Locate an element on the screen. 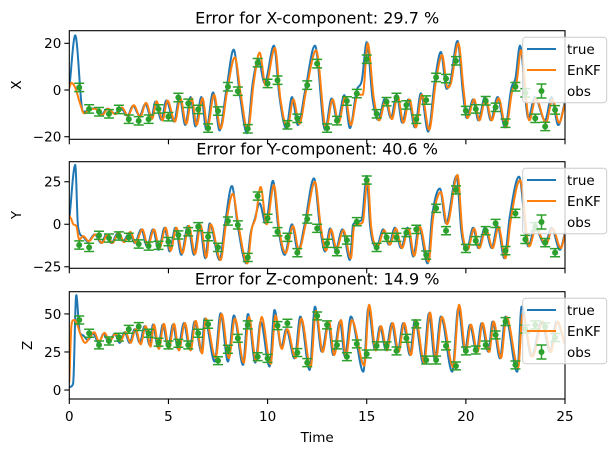  legend: true EnKF obs is located at coordinates (565, 70).